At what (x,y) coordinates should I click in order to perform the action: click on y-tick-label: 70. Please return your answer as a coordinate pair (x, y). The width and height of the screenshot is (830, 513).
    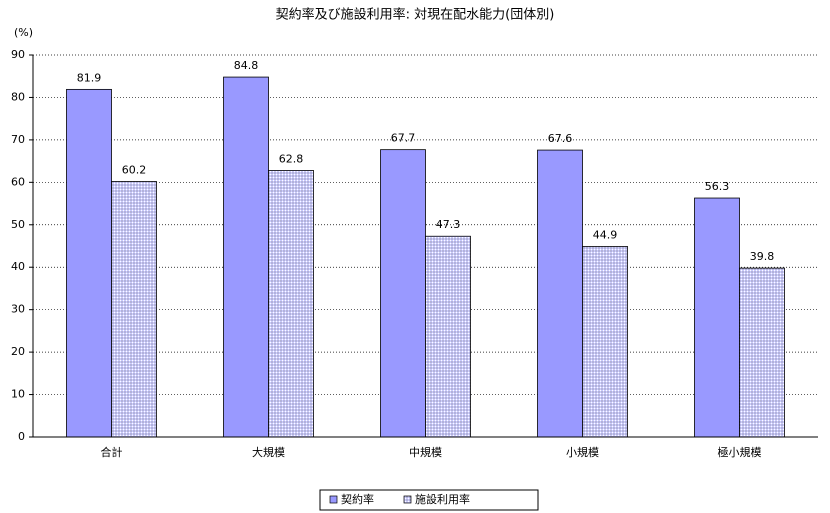
    Looking at the image, I should click on (18, 139).